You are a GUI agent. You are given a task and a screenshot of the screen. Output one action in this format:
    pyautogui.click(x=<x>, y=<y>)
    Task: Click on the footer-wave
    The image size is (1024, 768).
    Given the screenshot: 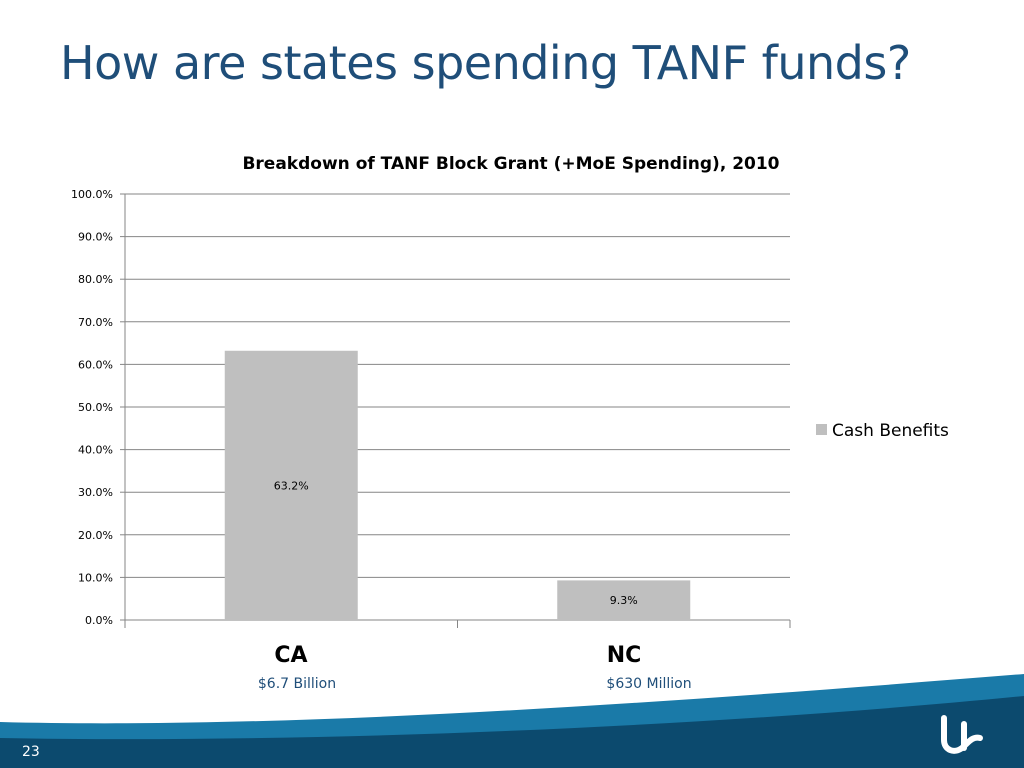 What is the action you would take?
    pyautogui.click(x=512, y=721)
    